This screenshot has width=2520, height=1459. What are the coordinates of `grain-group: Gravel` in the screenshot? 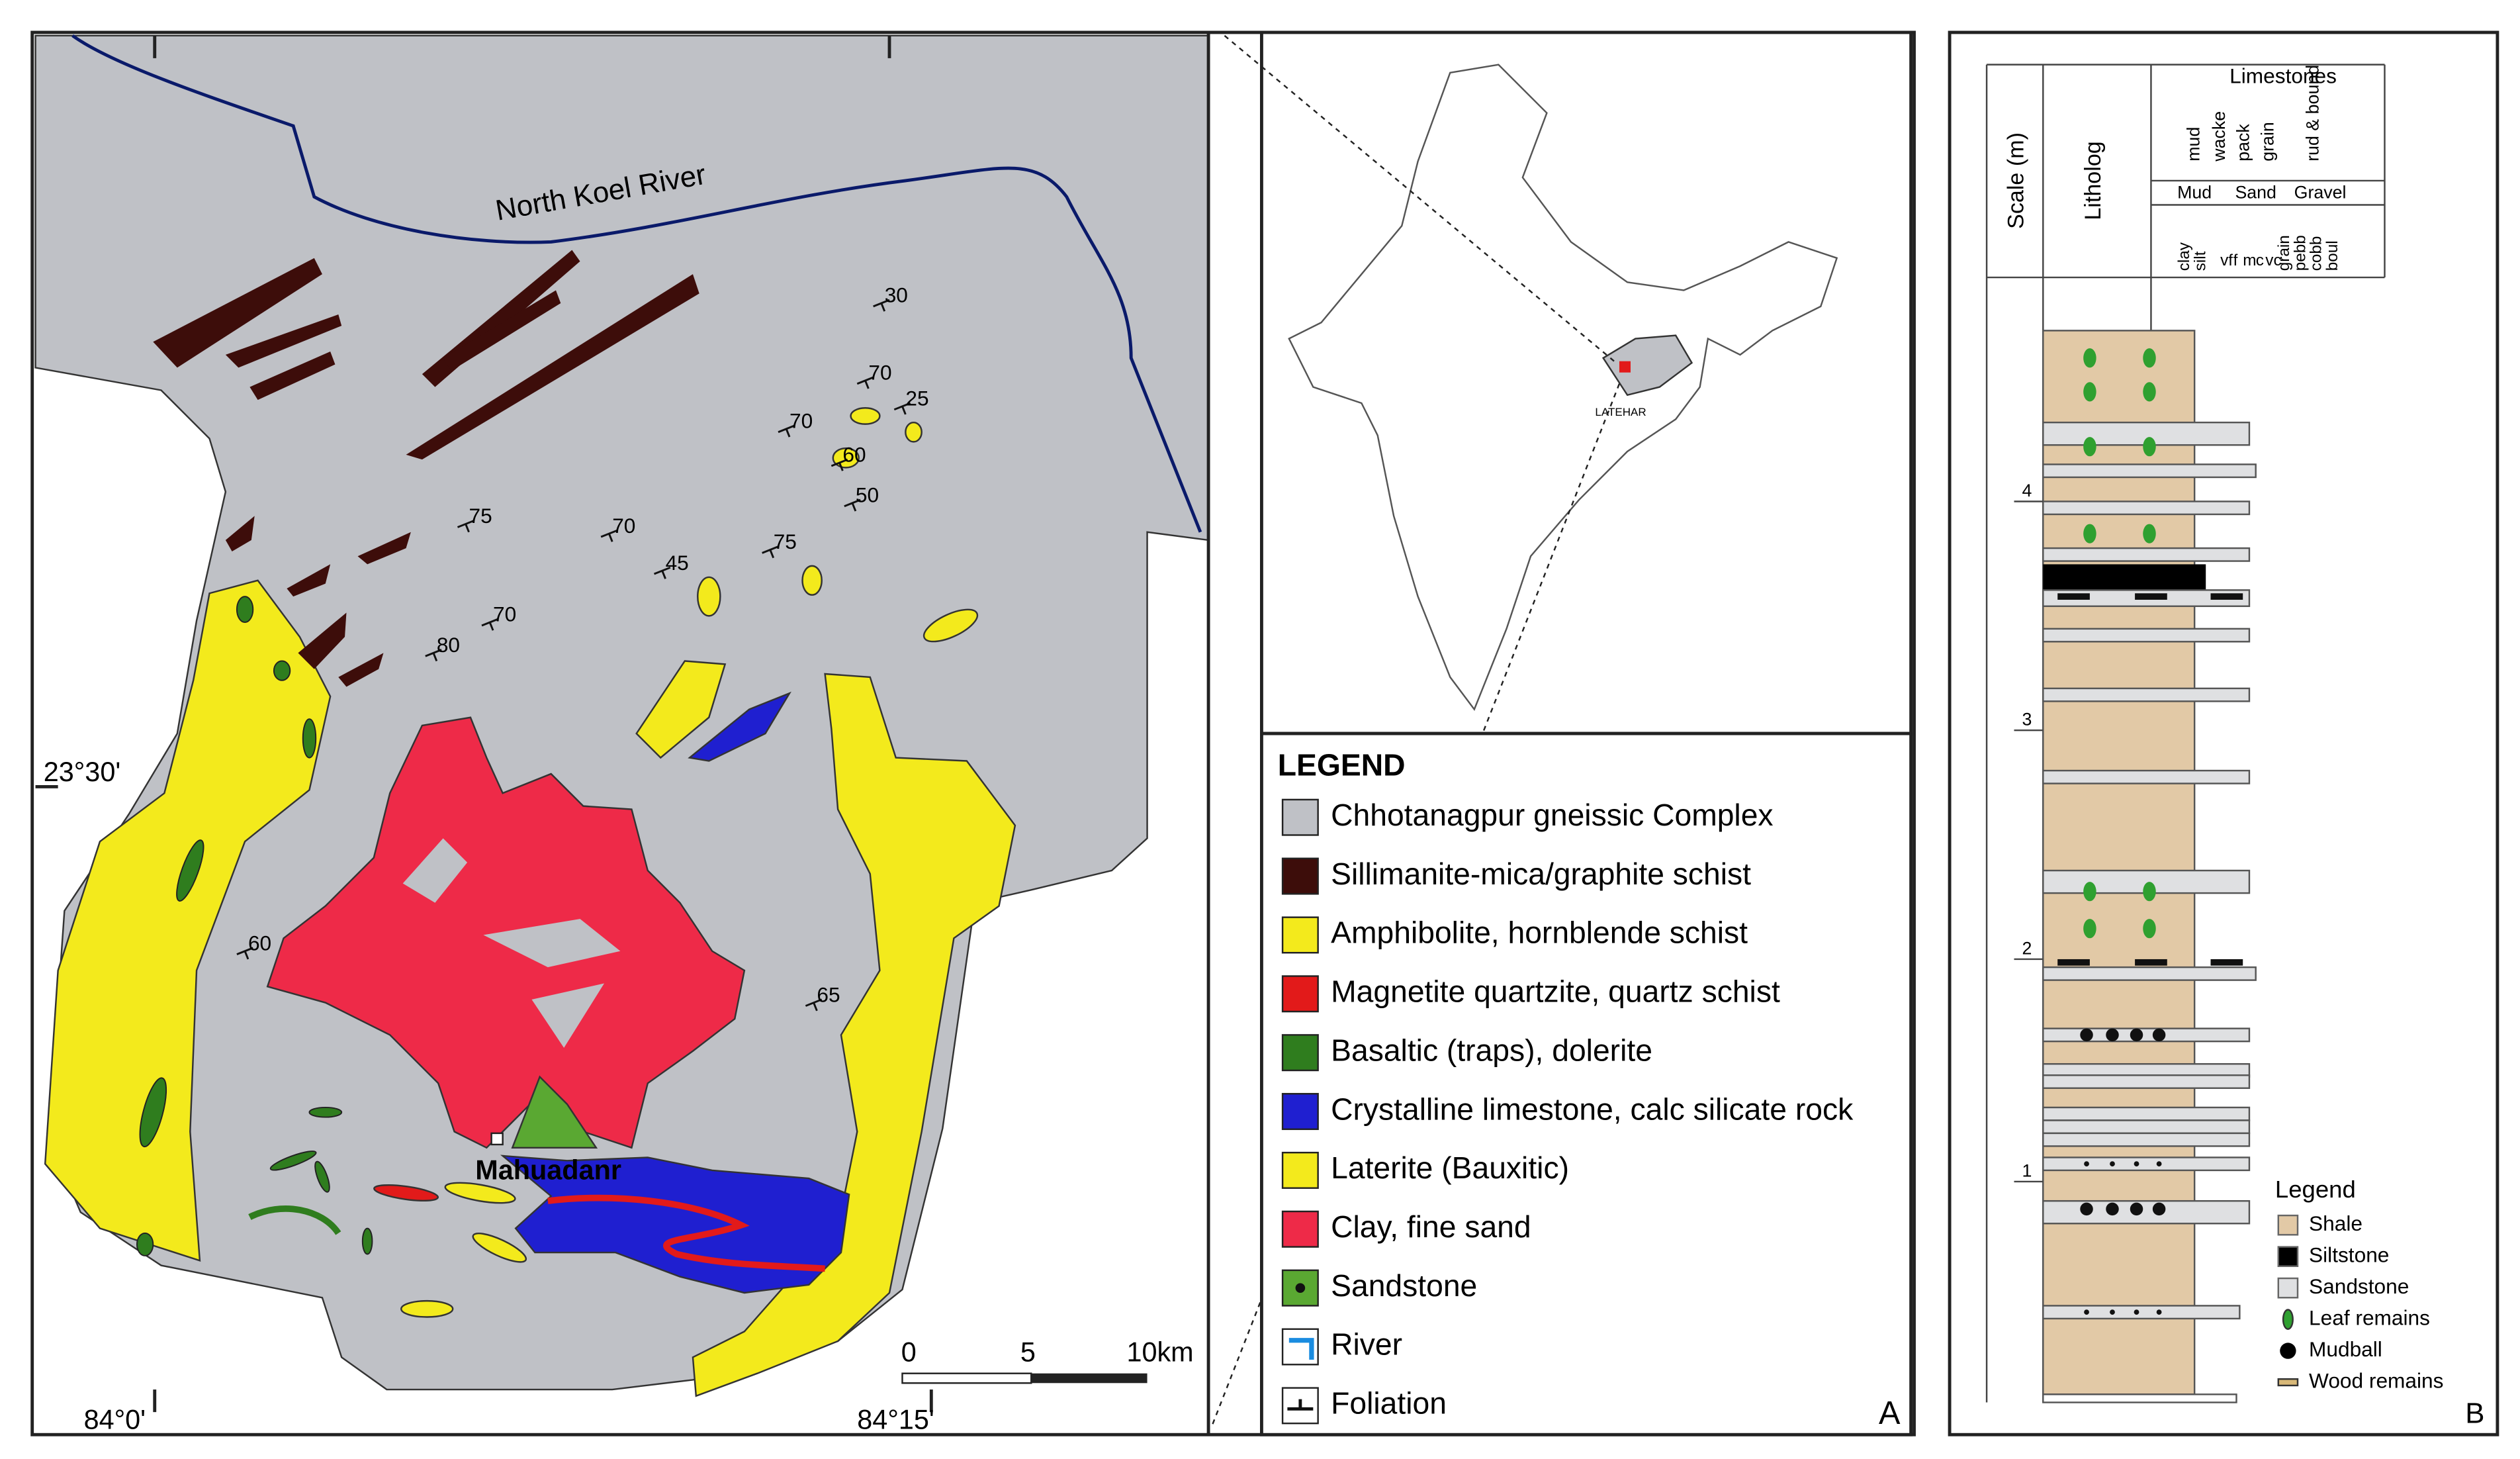 It's located at (2320, 193).